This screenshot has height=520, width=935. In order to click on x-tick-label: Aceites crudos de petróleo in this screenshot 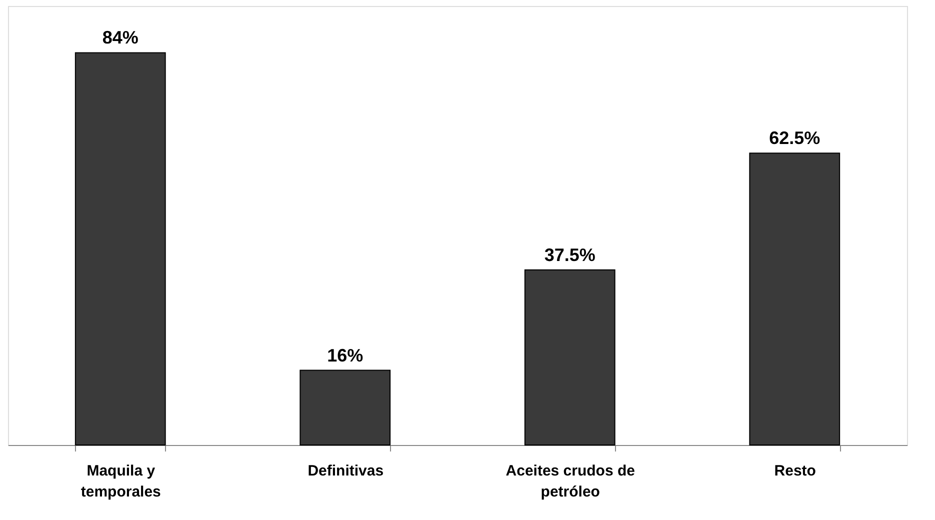, I will do `click(570, 481)`.